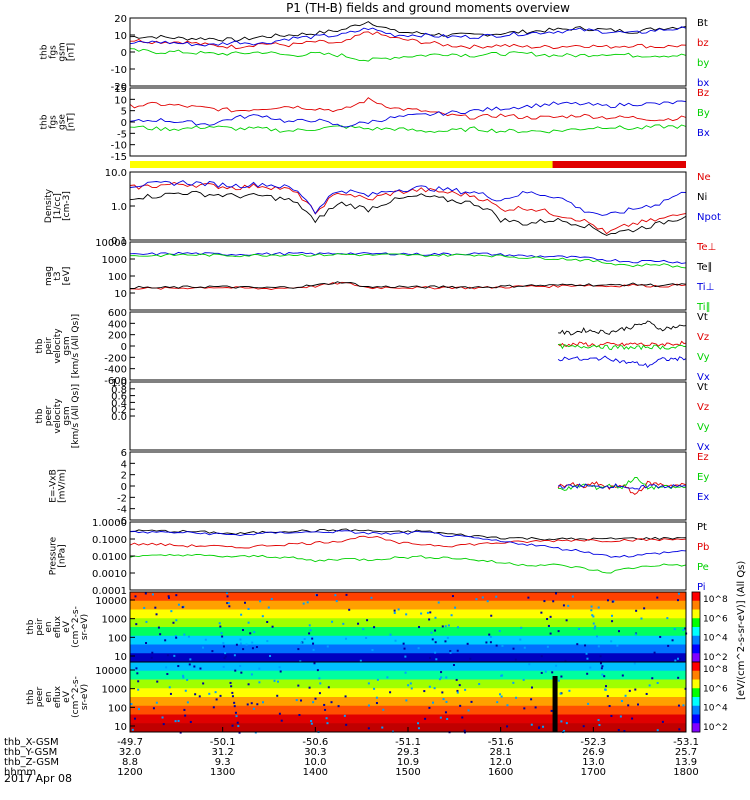 The image size is (750, 800). What do you see at coordinates (109, 557) in the screenshot?
I see `y-tick-label: 0.0100` at bounding box center [109, 557].